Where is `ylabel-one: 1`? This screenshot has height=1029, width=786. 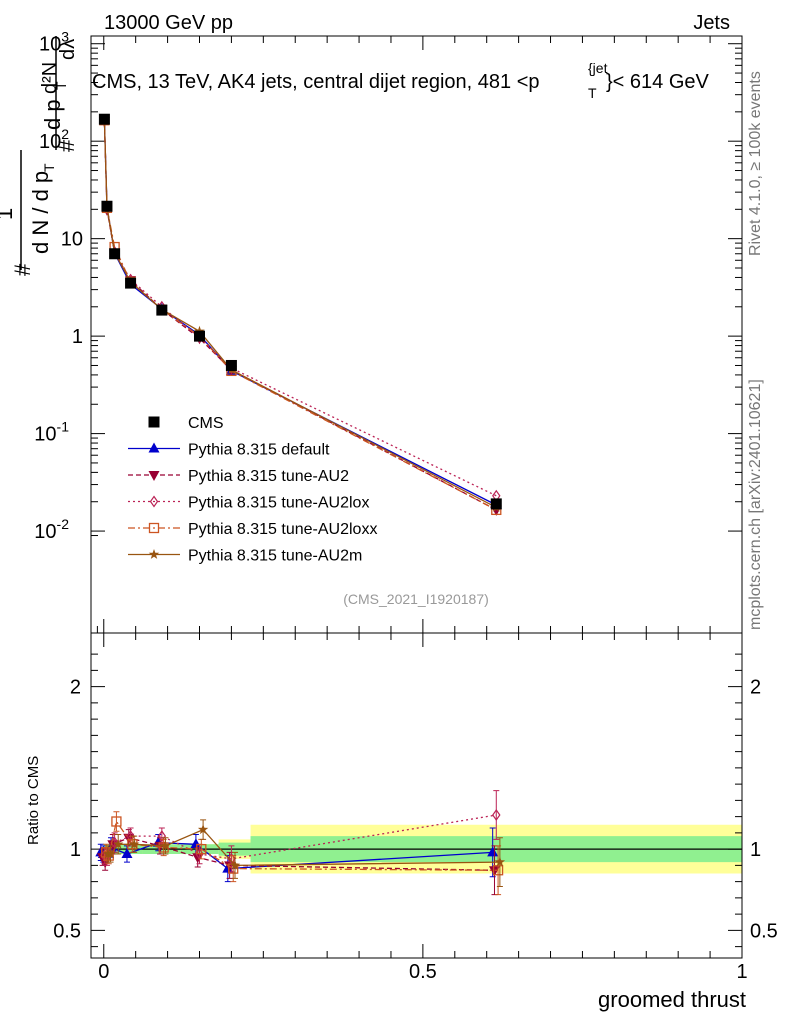
ylabel-one: 1 is located at coordinates (8, 214).